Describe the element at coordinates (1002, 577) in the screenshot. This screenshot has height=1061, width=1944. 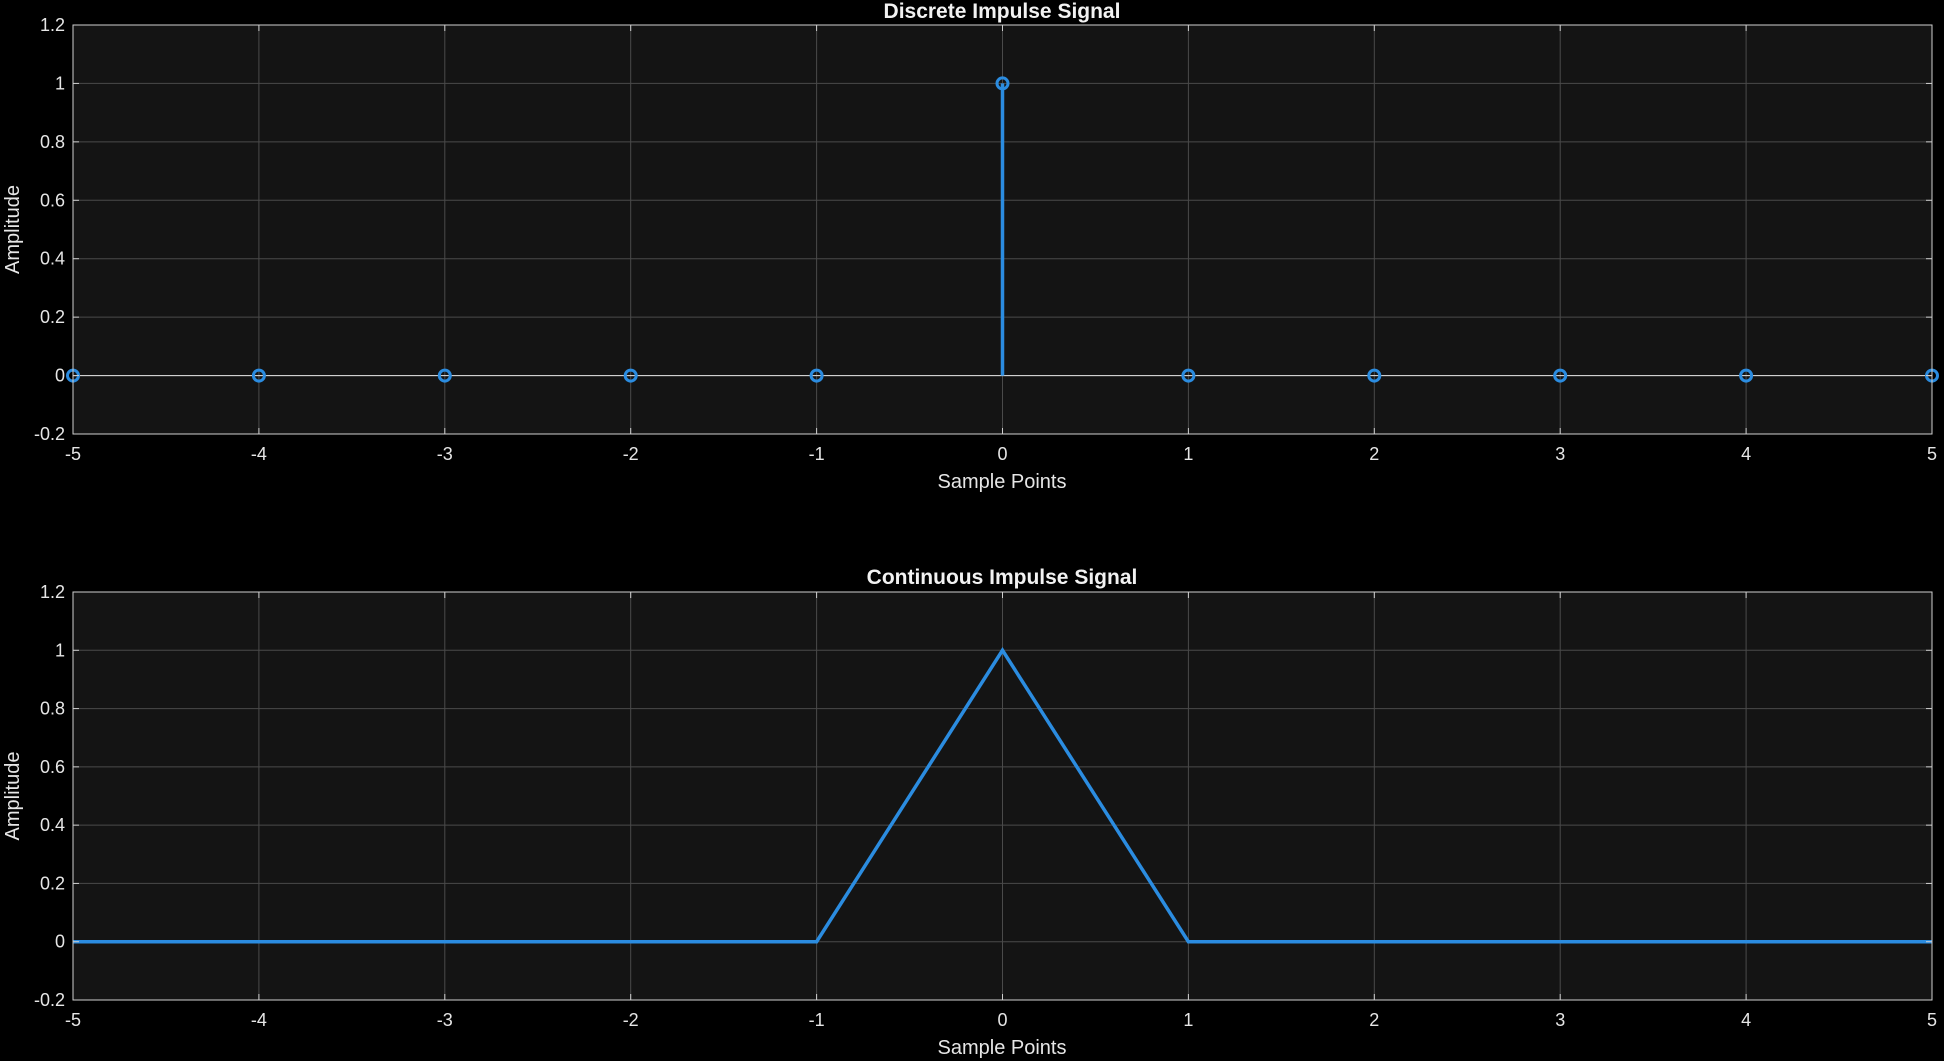
I see `chart-title: Continuous Impulse Signal` at that location.